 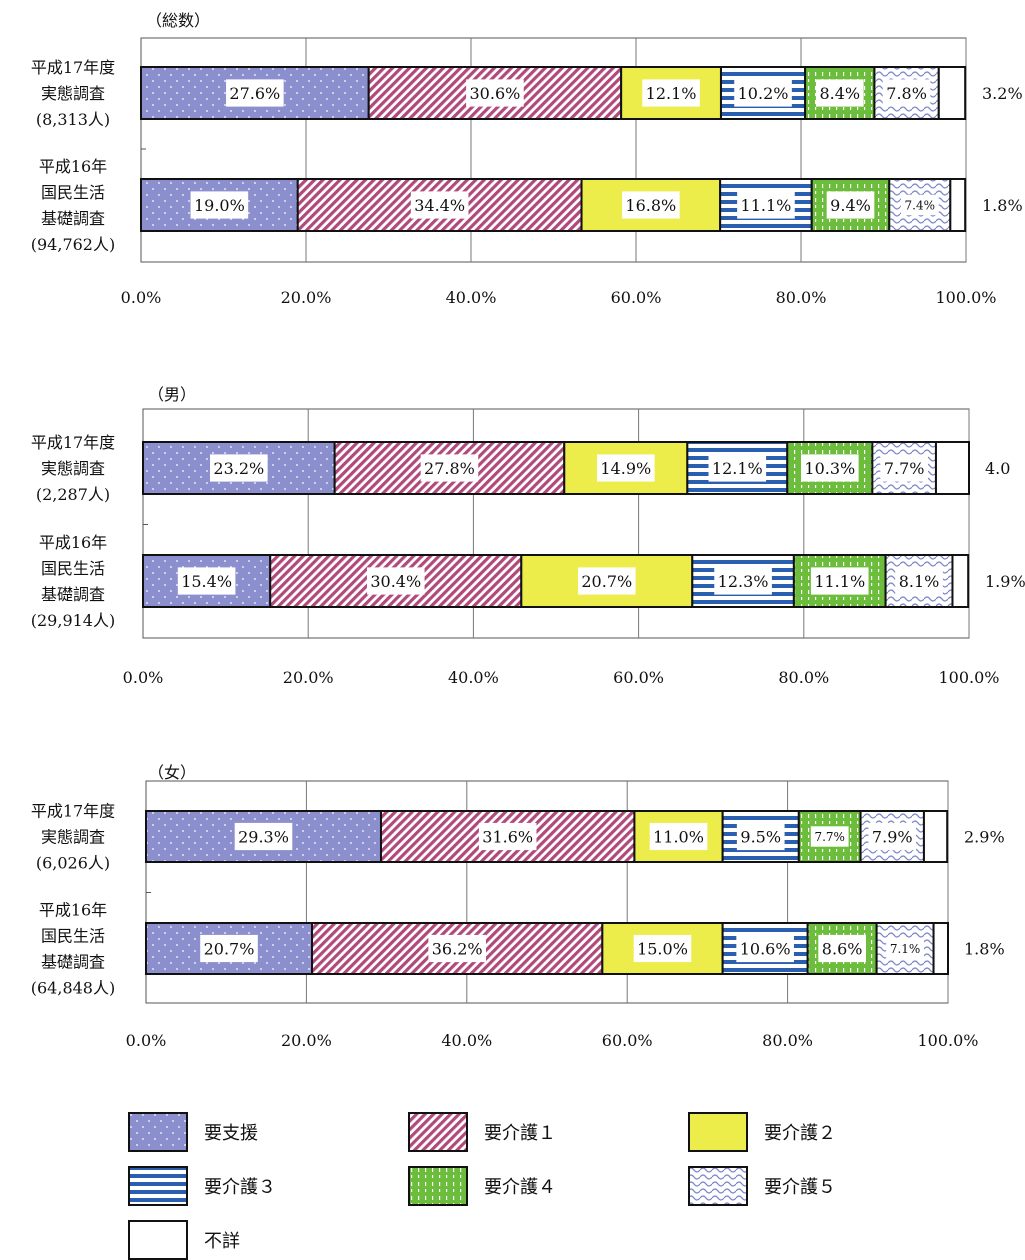 I want to click on value-label: 20.7%, so click(x=229, y=948).